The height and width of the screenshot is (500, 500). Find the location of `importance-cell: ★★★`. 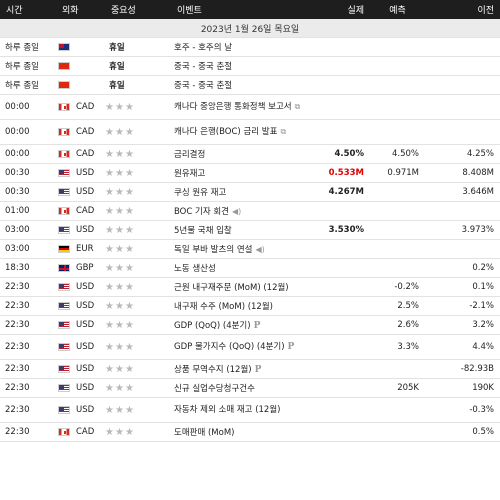

importance-cell: ★★★ is located at coordinates (138, 107).